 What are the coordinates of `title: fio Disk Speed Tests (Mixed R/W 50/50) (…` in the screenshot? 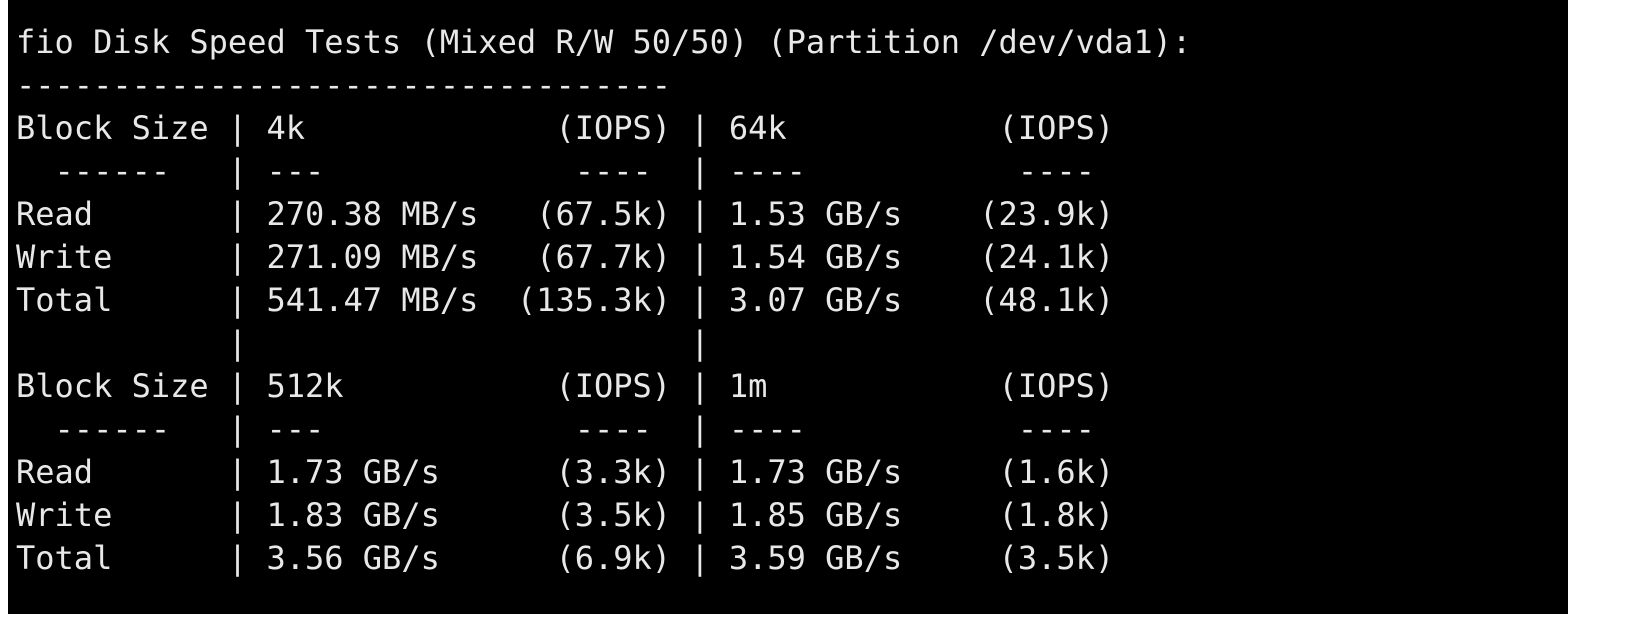 It's located at (604, 42).